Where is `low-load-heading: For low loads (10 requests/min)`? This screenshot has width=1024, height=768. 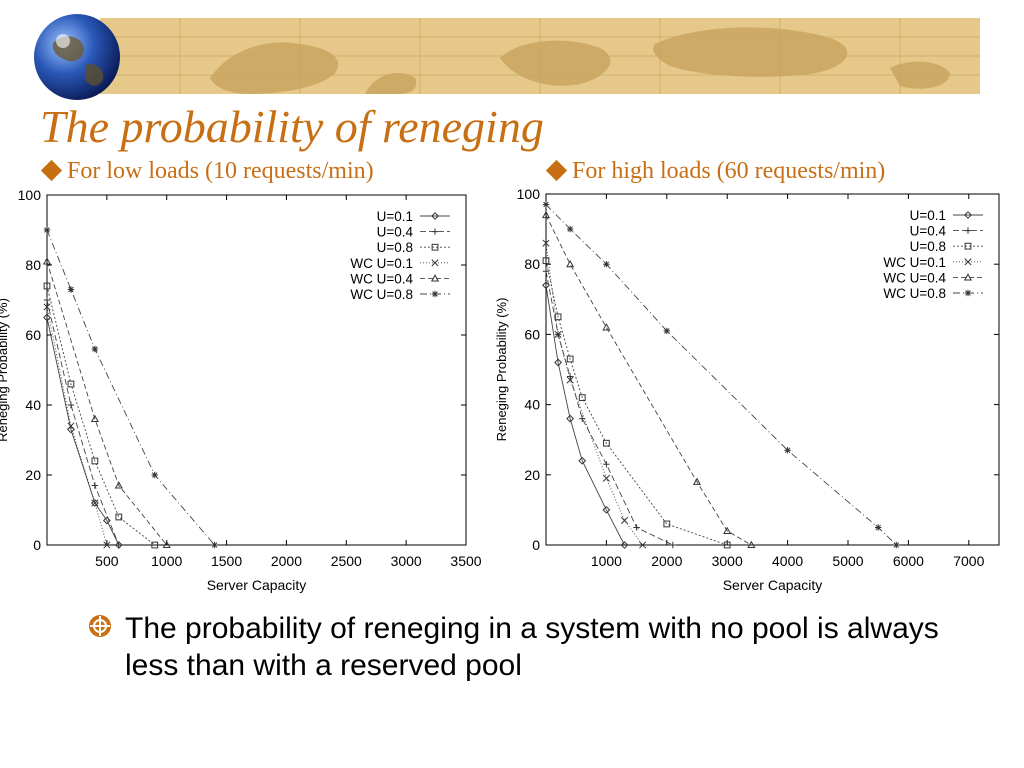 low-load-heading: For low loads (10 requests/min) is located at coordinates (207, 171).